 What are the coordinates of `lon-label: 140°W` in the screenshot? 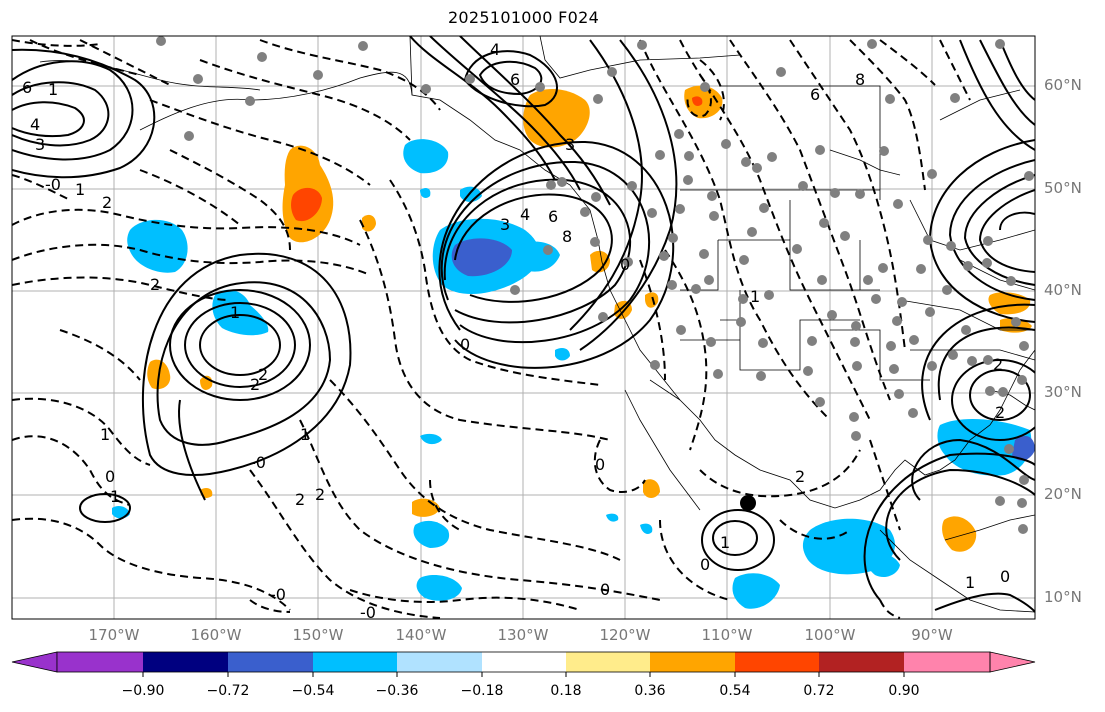 It's located at (421, 635).